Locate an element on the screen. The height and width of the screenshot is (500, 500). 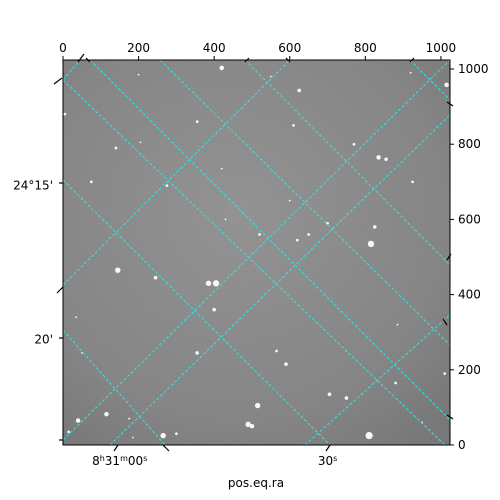
ra-tick-label: 30s is located at coordinates (327, 461).